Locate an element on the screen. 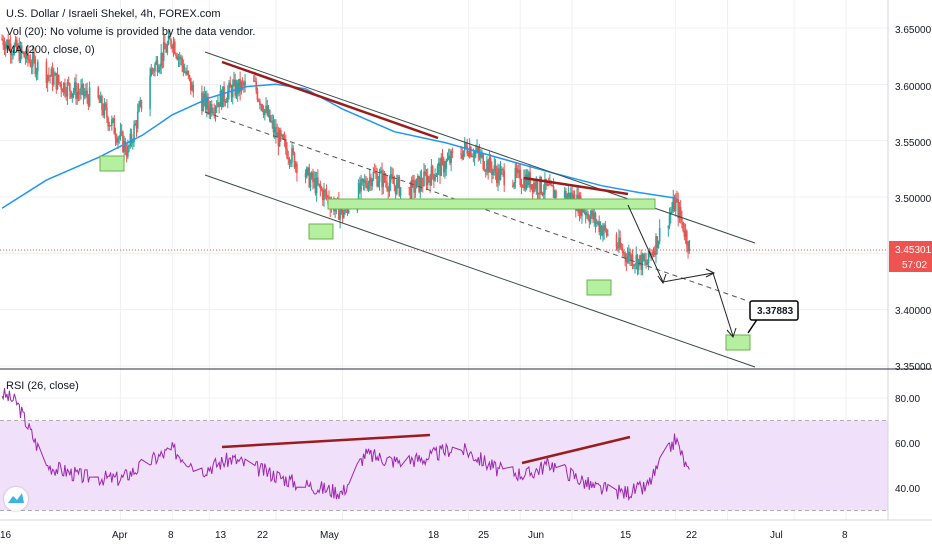 Image resolution: width=932 pixels, height=550 pixels. time-tick: Apr is located at coordinates (120, 535).